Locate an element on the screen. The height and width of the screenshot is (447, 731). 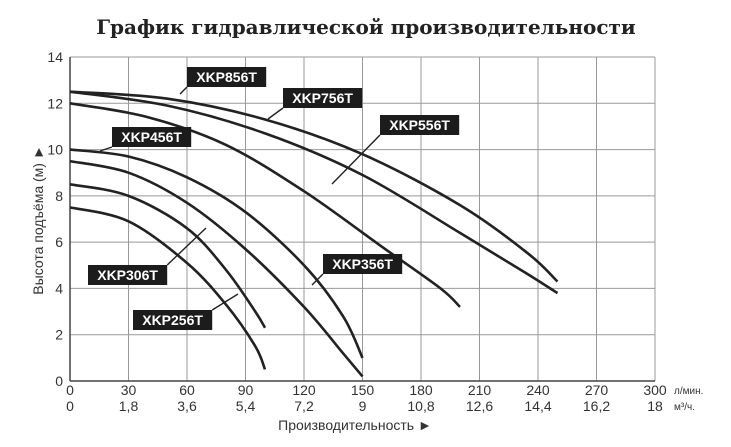
x-unit-primary: л/мин. is located at coordinates (688, 391).